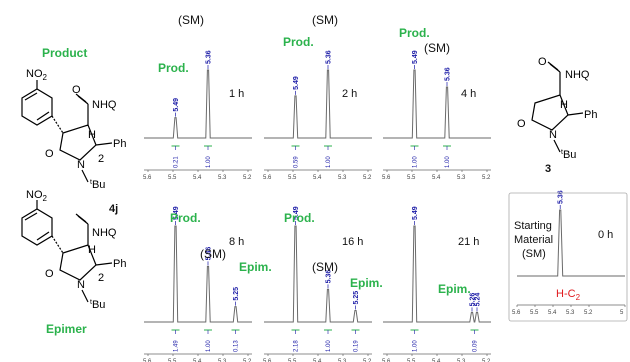 This screenshot has height=362, width=630. What do you see at coordinates (533, 240) in the screenshot?
I see `sm-title-line2: Material` at bounding box center [533, 240].